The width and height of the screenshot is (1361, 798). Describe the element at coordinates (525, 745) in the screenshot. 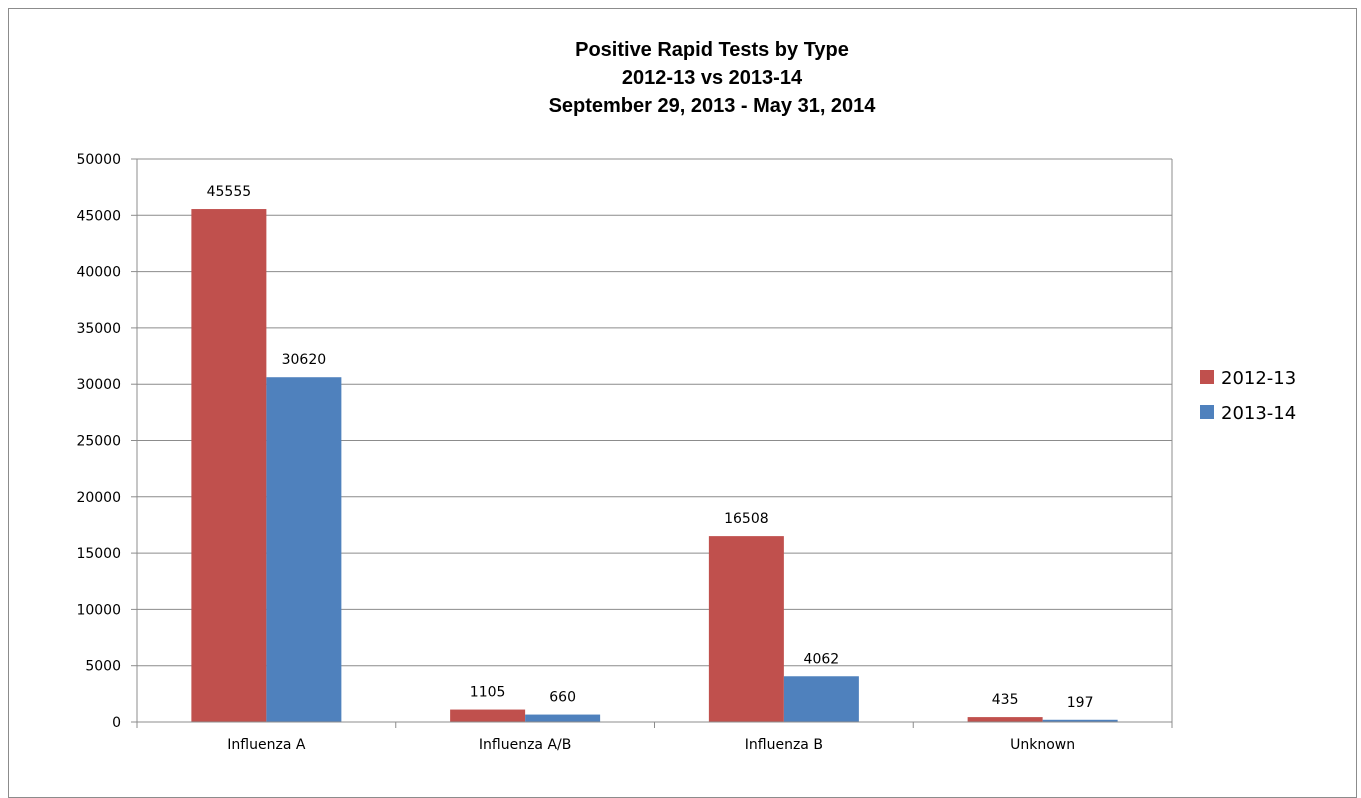

I see `x-tick-label: Influenza A/B` at that location.